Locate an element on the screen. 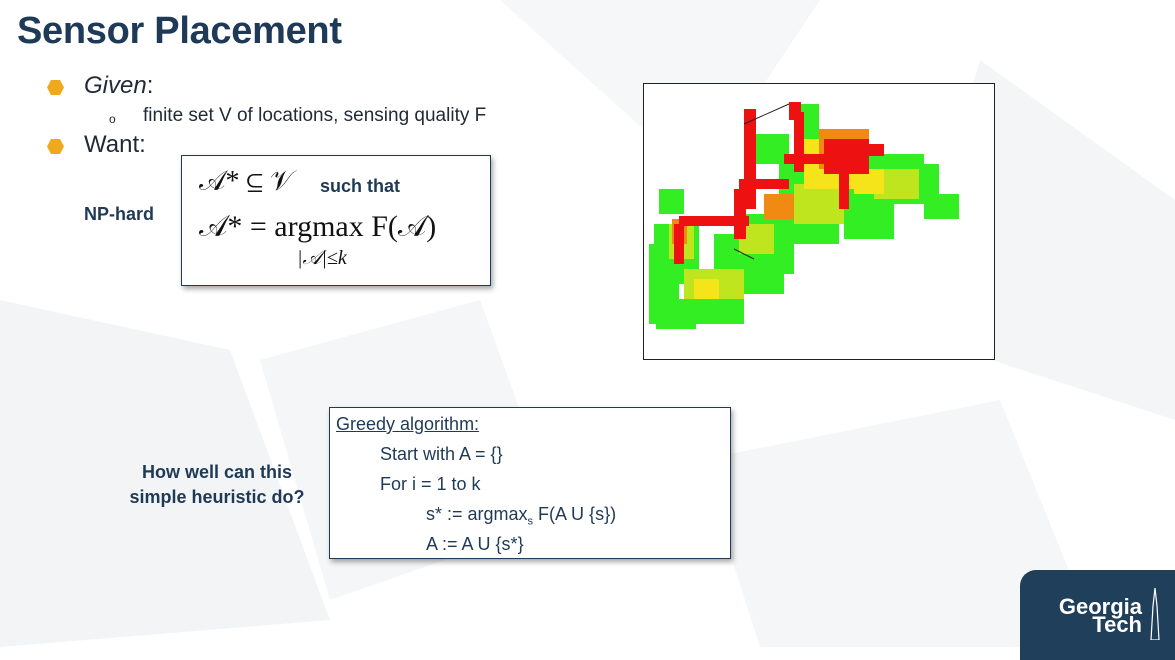 Image resolution: width=1175 pixels, height=660 pixels. formula-line-1: 𝒜* ⊆ 𝒱 is located at coordinates (246, 181).